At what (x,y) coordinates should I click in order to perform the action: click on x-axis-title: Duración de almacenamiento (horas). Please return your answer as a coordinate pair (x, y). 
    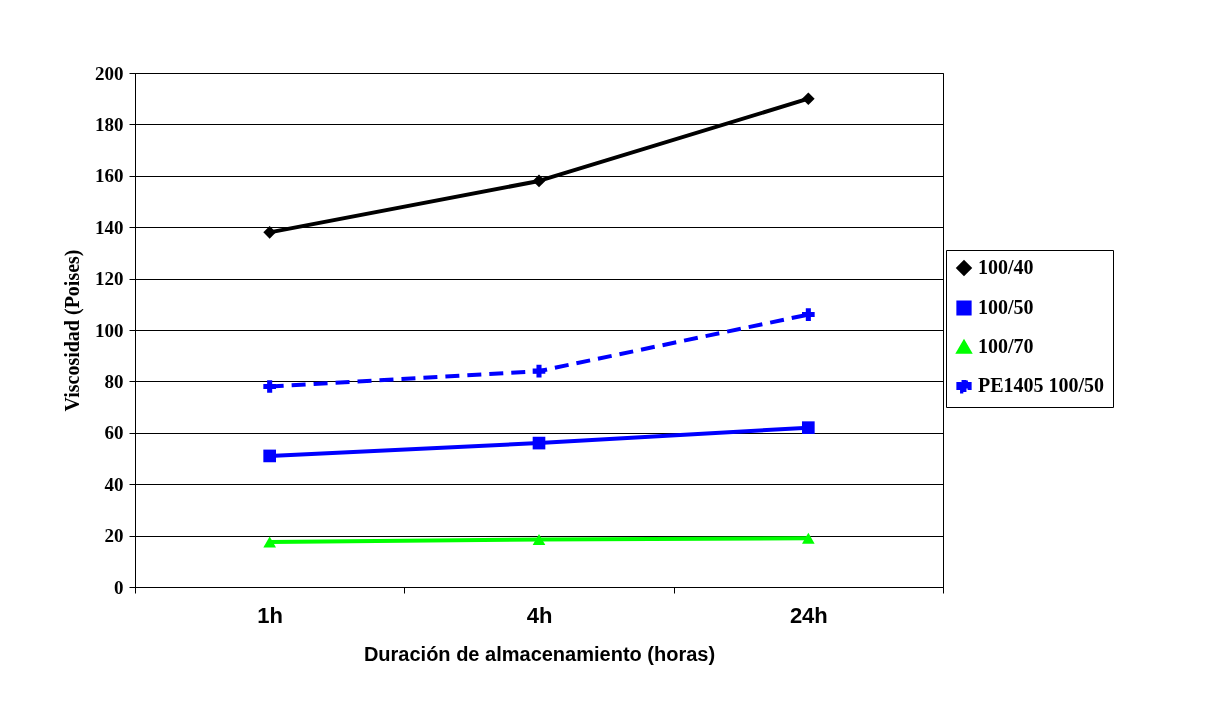
    Looking at the image, I should click on (539, 653).